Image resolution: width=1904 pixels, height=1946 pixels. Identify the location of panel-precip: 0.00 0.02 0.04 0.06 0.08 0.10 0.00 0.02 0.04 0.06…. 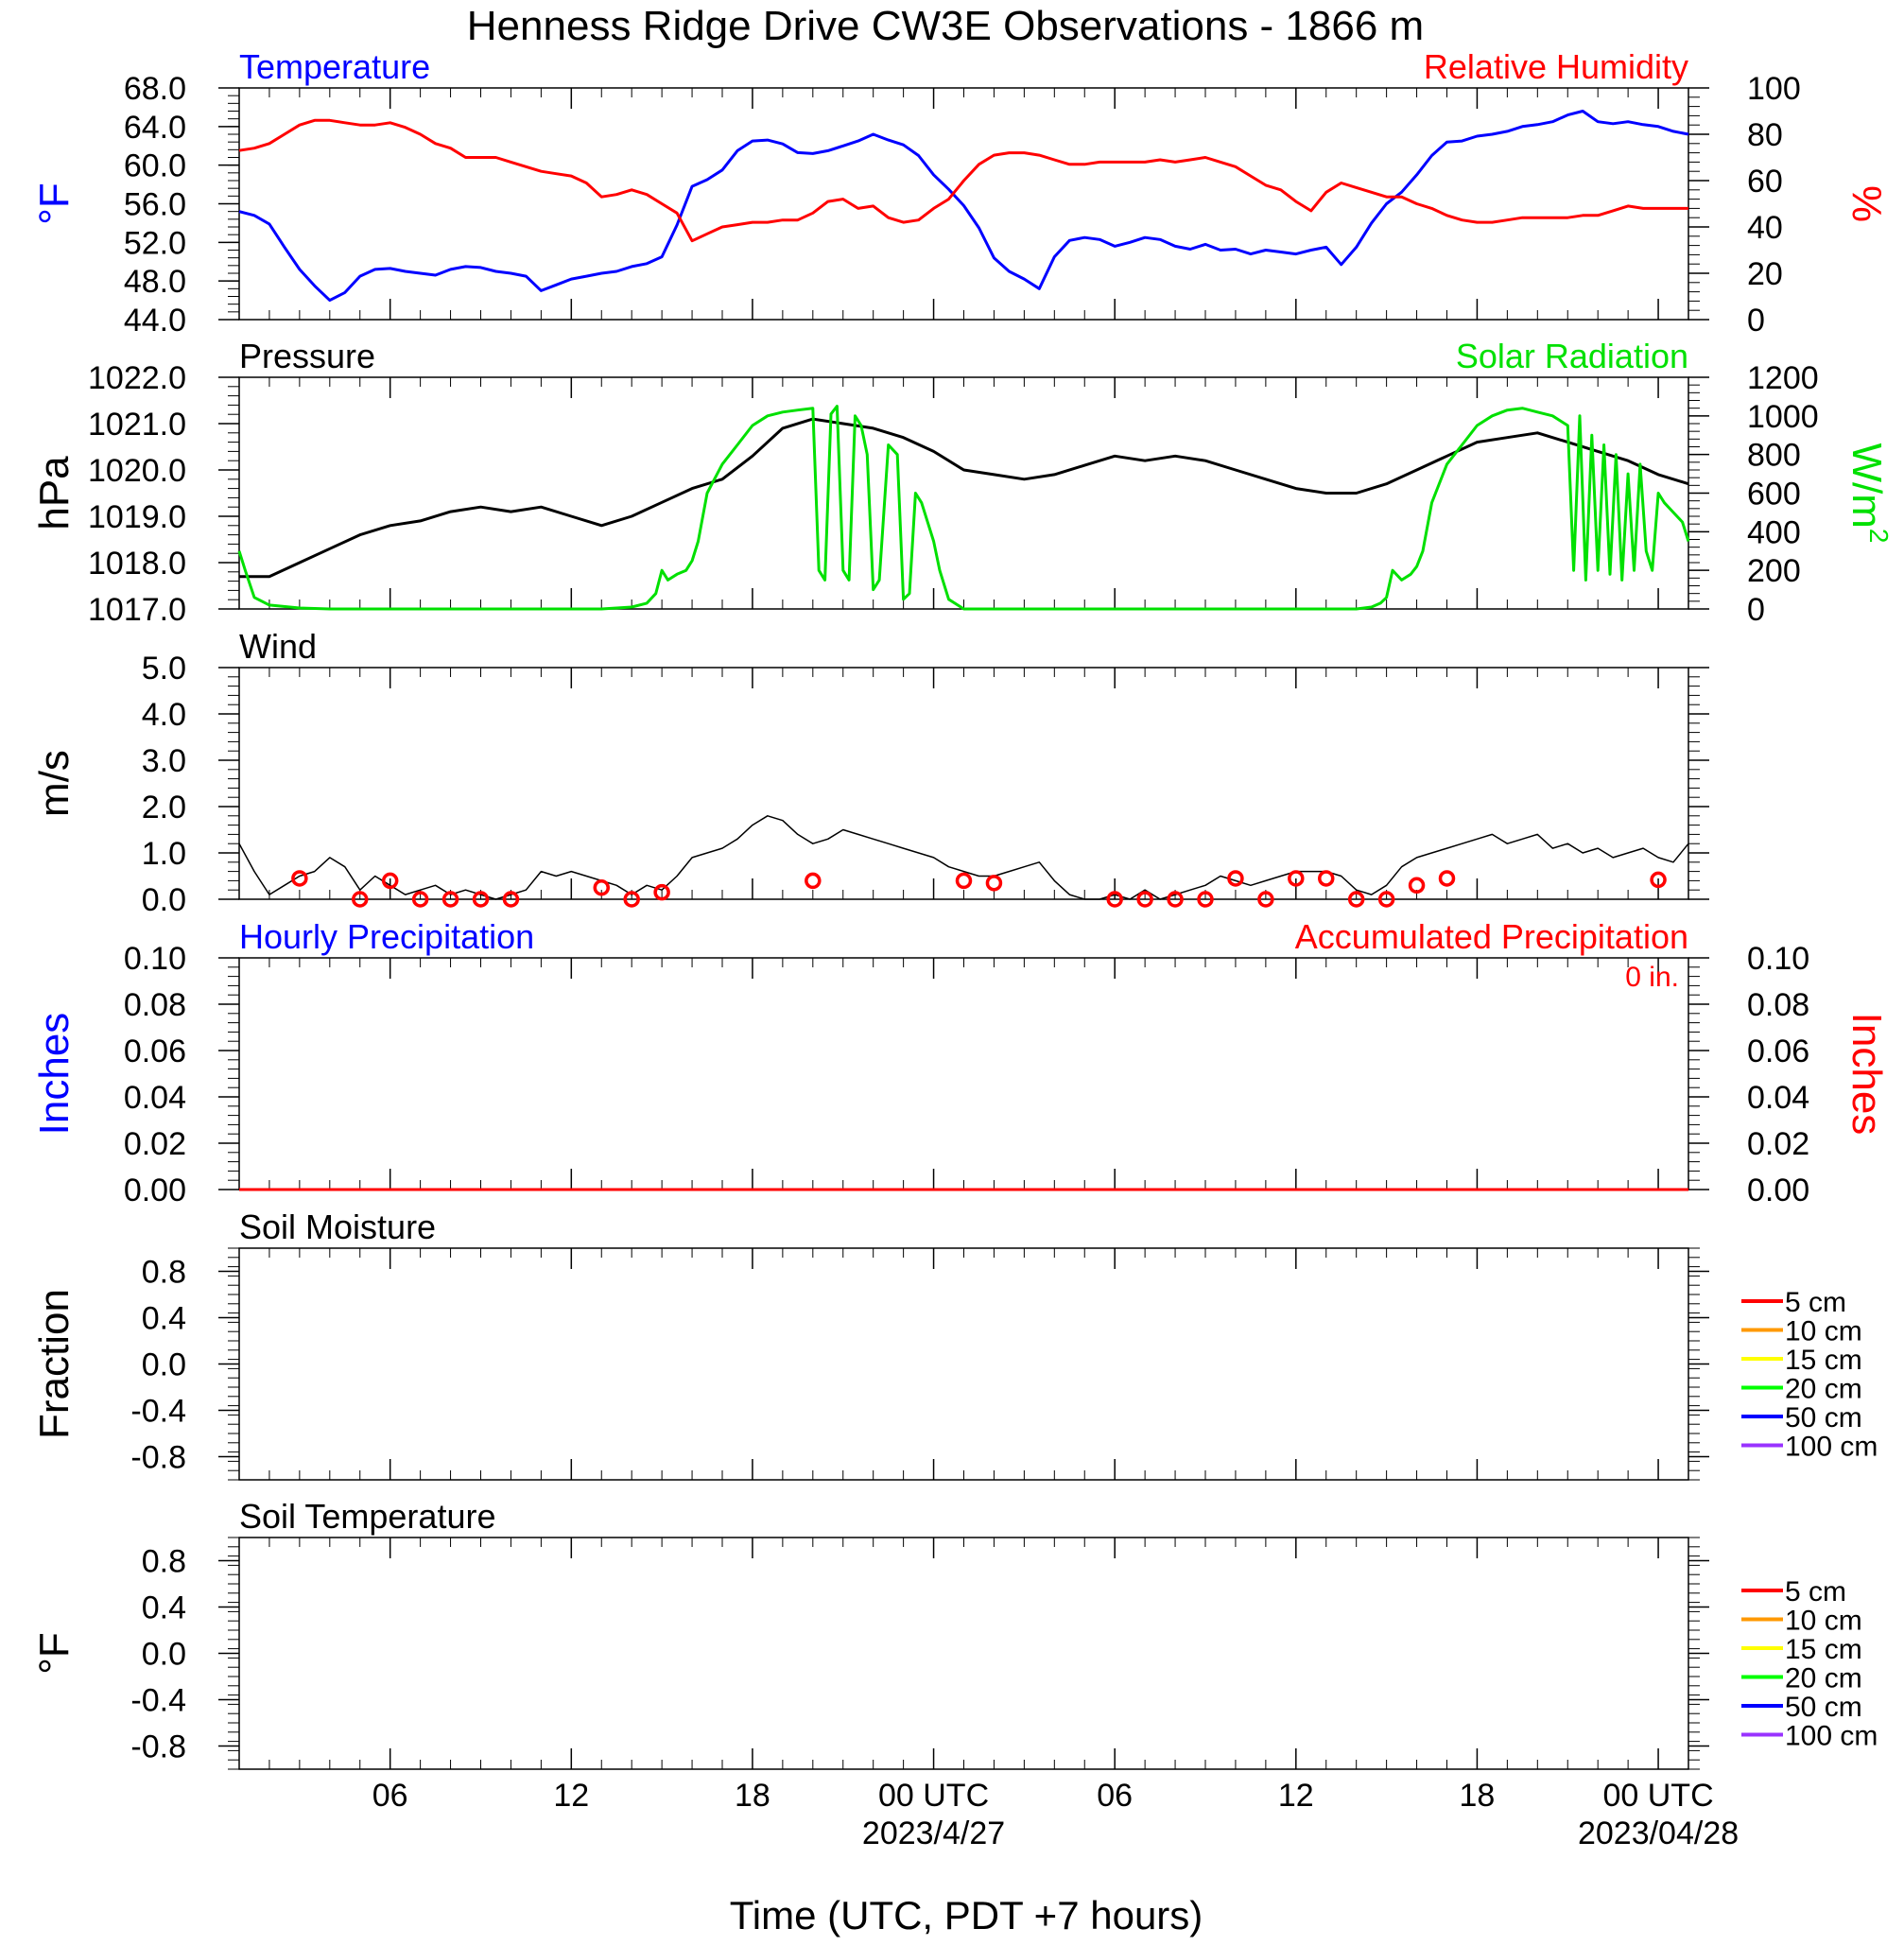
(960, 1062).